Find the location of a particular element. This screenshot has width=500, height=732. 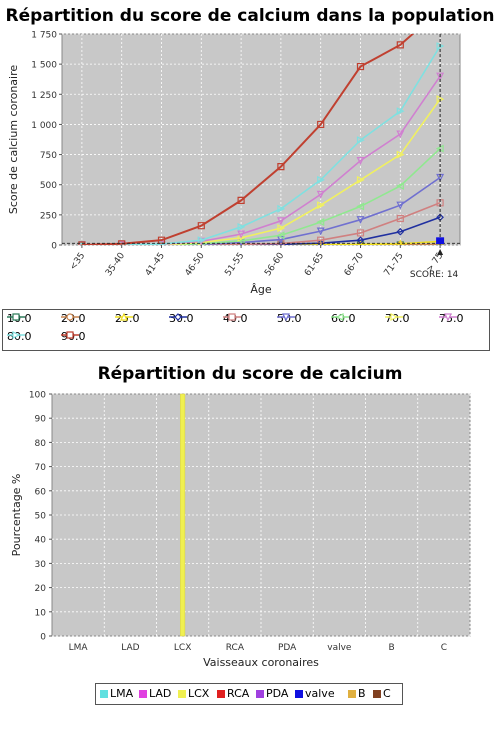

x-tick-label: LAD is located at coordinates (130, 648).